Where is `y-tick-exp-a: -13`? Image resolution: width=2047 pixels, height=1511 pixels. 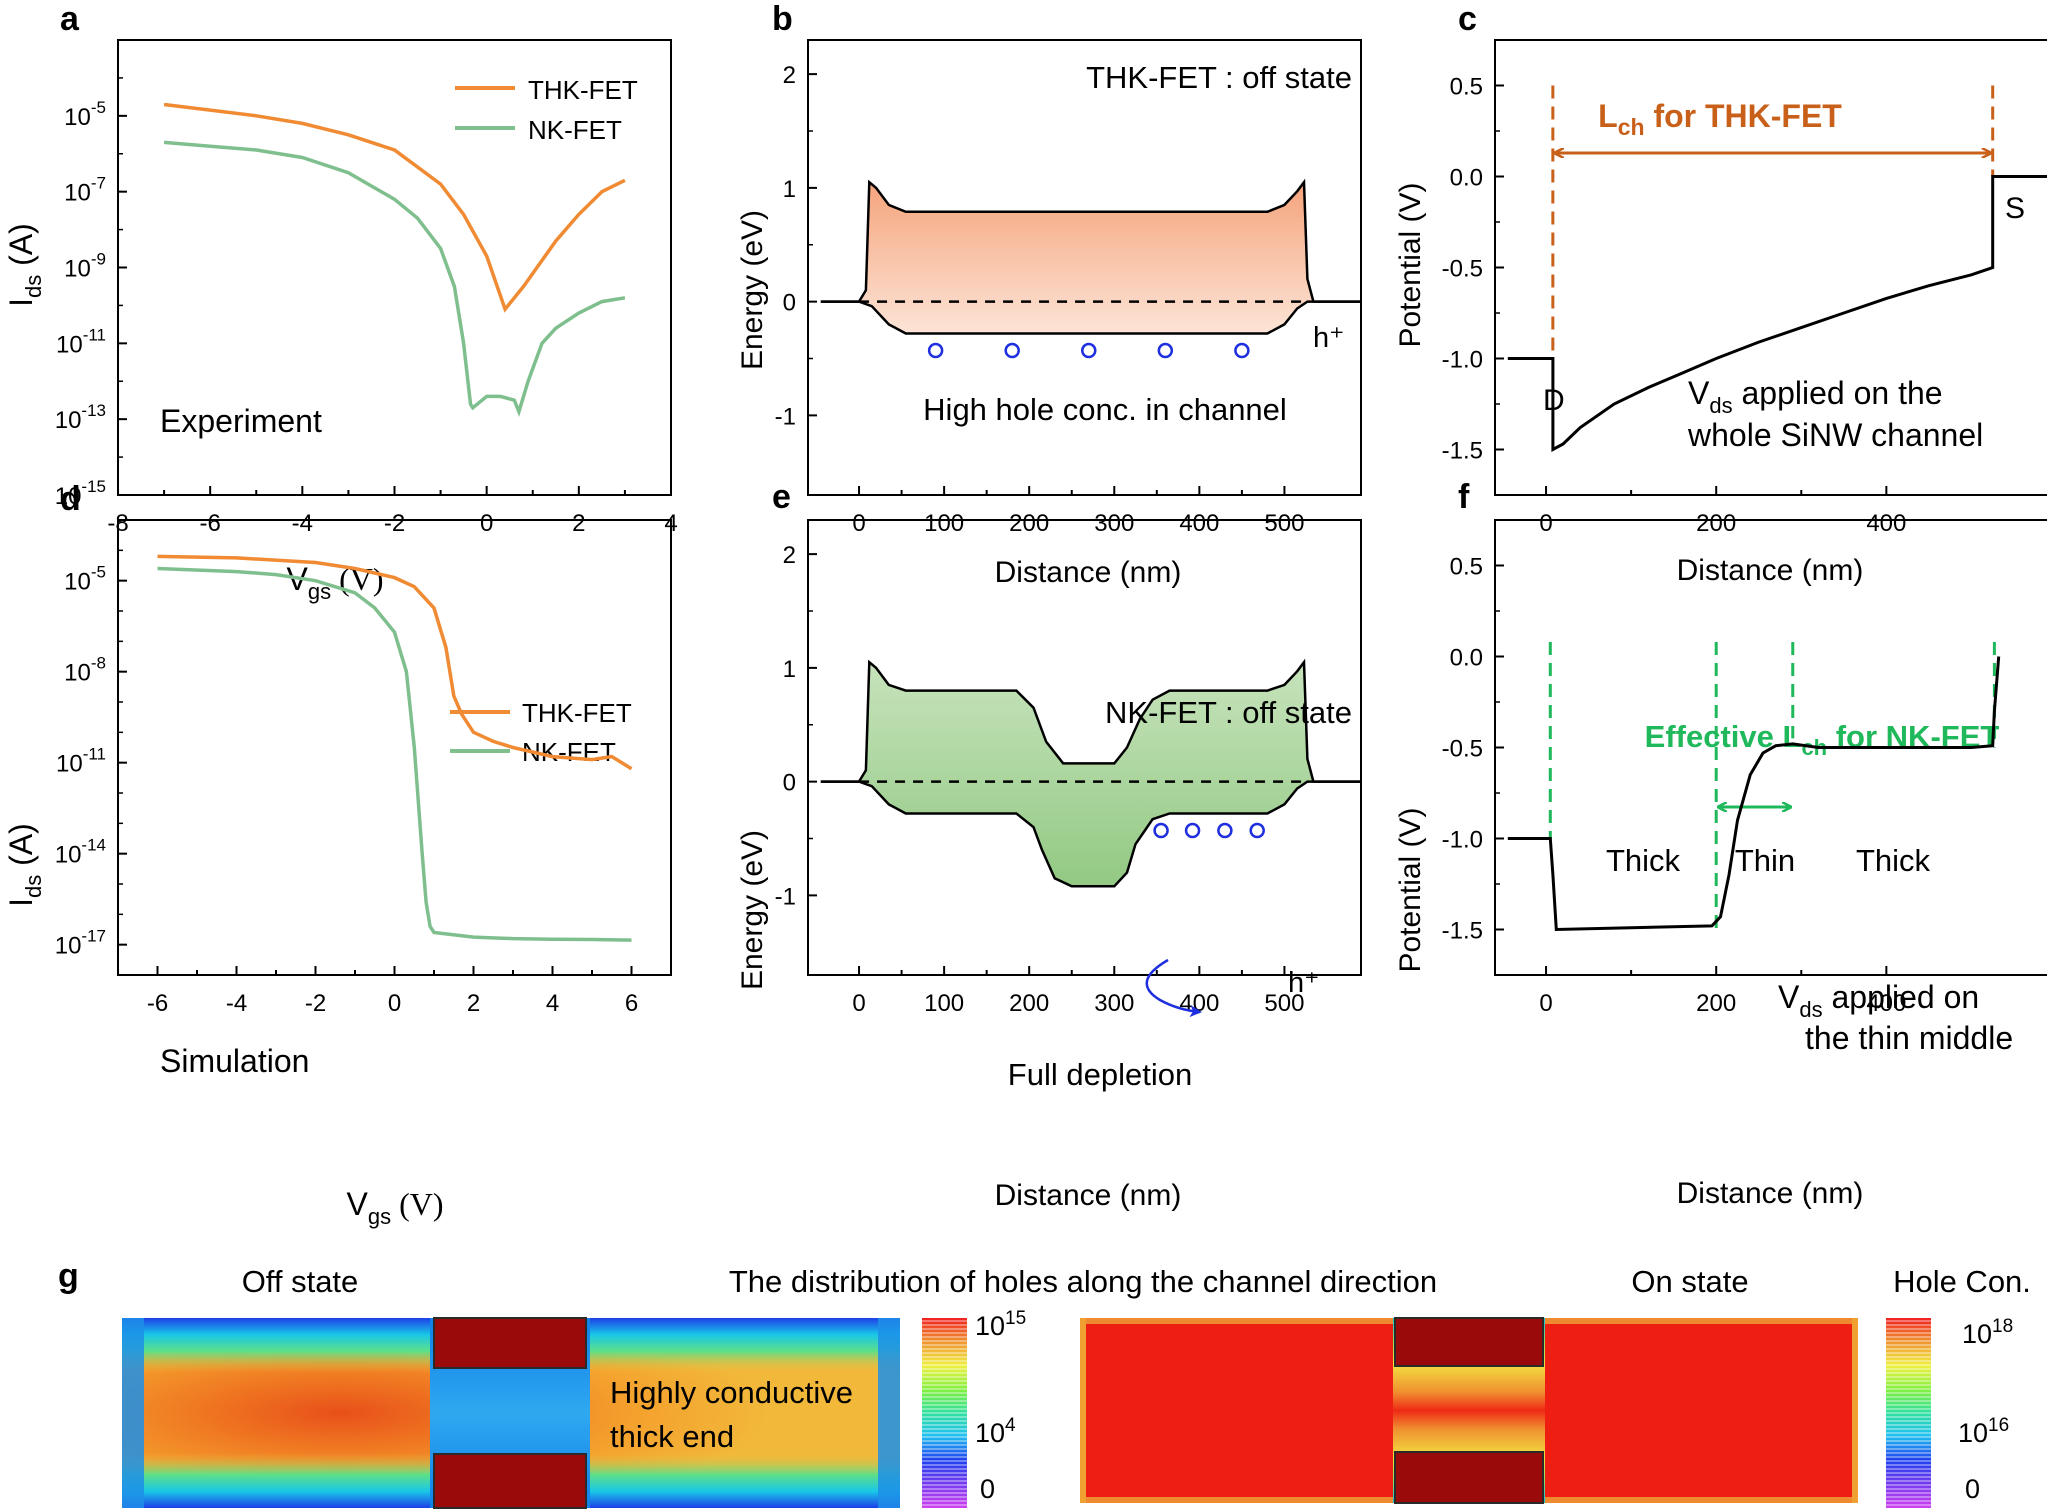 y-tick-exp-a: -13 is located at coordinates (93, 410).